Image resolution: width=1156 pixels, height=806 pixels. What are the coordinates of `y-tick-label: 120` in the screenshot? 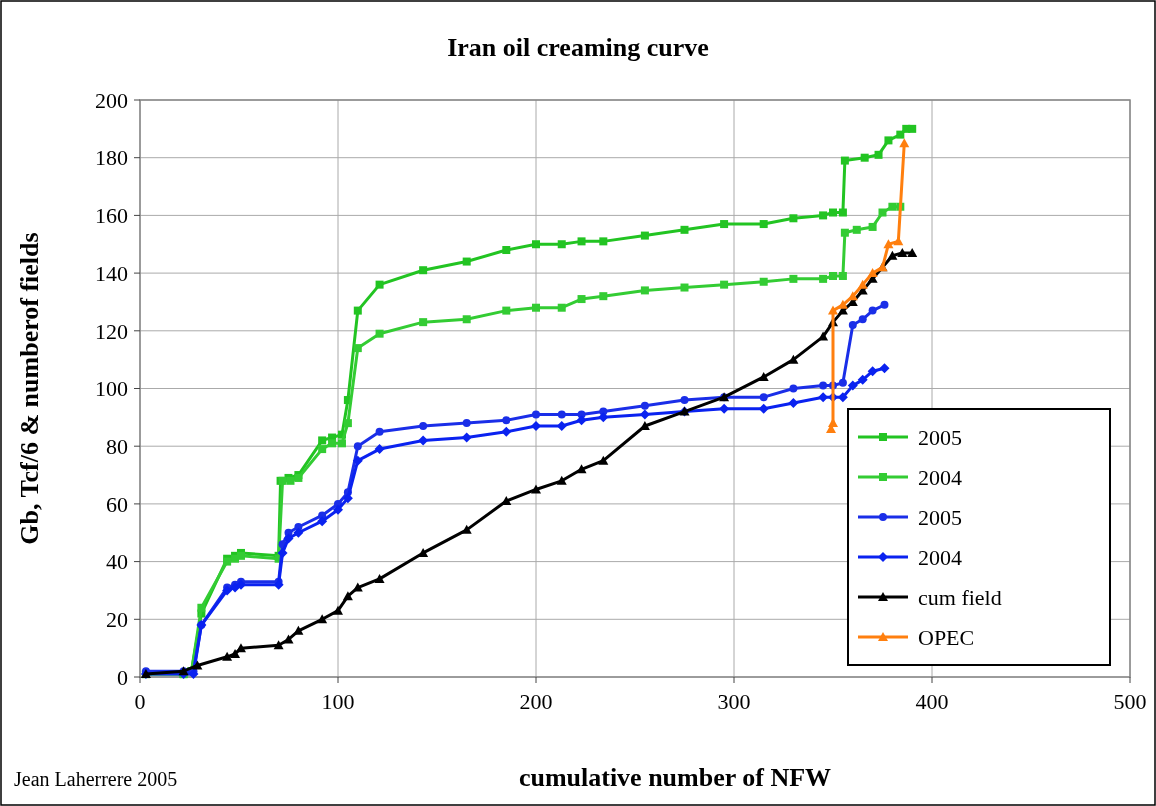 It's located at (111, 331).